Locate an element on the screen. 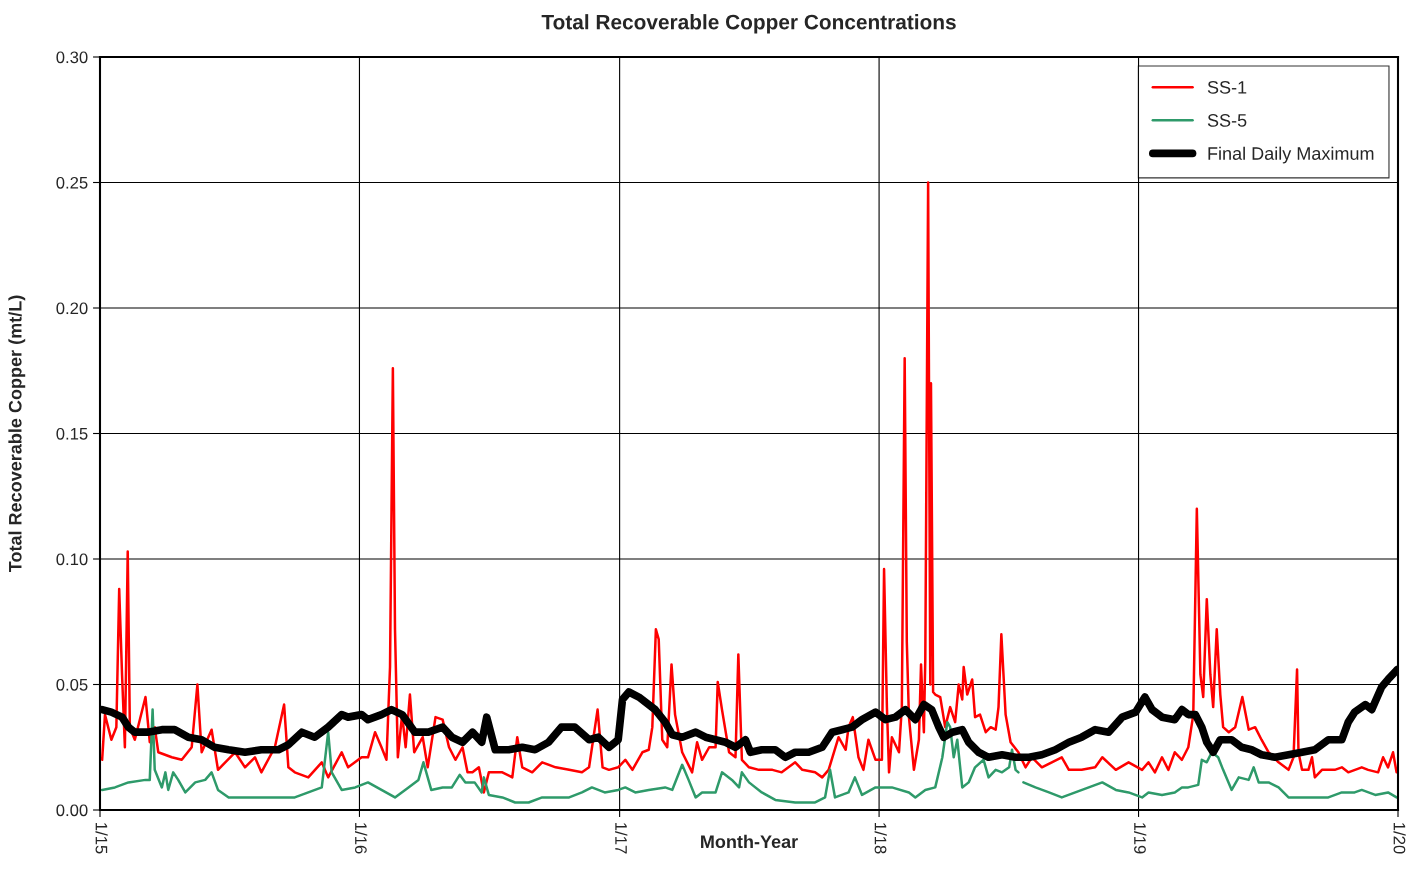 Image resolution: width=1409 pixels, height=872 pixels. chart-title: Total Recoverable Copper Concentrations is located at coordinates (748, 24).